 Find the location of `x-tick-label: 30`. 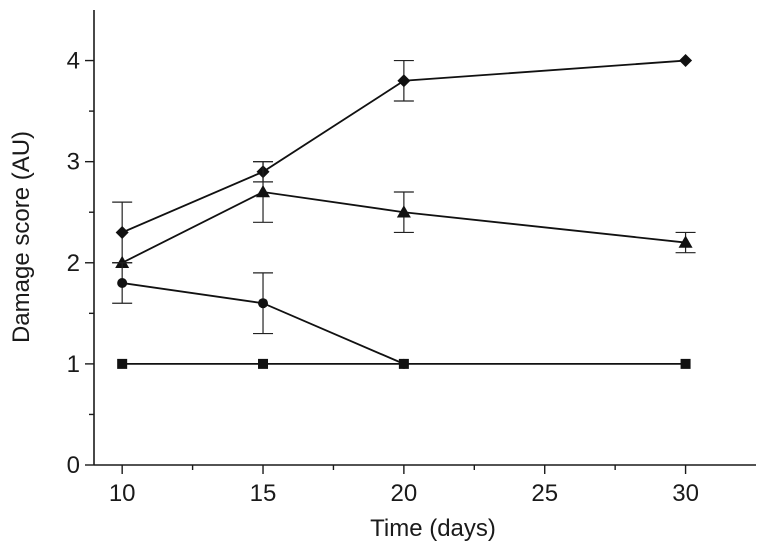

x-tick-label: 30 is located at coordinates (685, 493).